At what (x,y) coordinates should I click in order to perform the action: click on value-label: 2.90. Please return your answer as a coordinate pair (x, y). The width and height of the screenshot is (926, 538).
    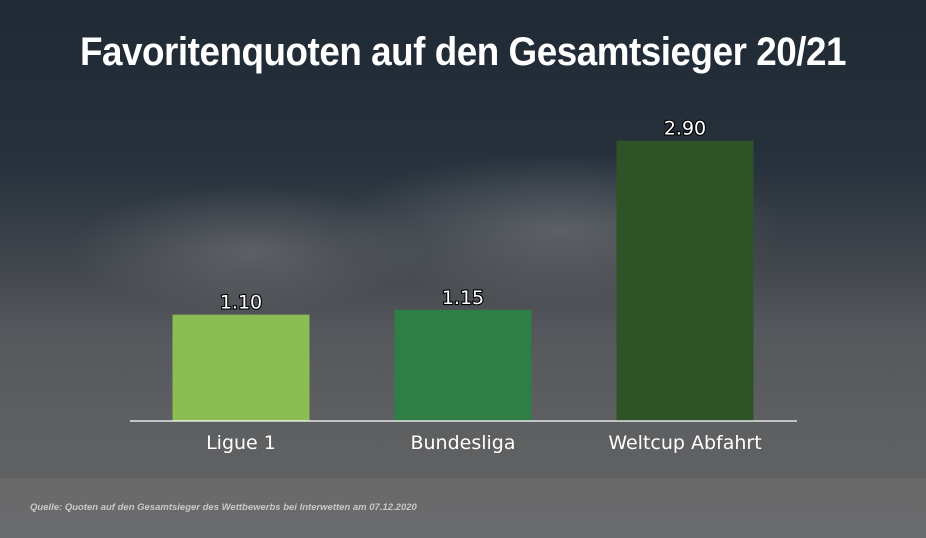
    Looking at the image, I should click on (685, 129).